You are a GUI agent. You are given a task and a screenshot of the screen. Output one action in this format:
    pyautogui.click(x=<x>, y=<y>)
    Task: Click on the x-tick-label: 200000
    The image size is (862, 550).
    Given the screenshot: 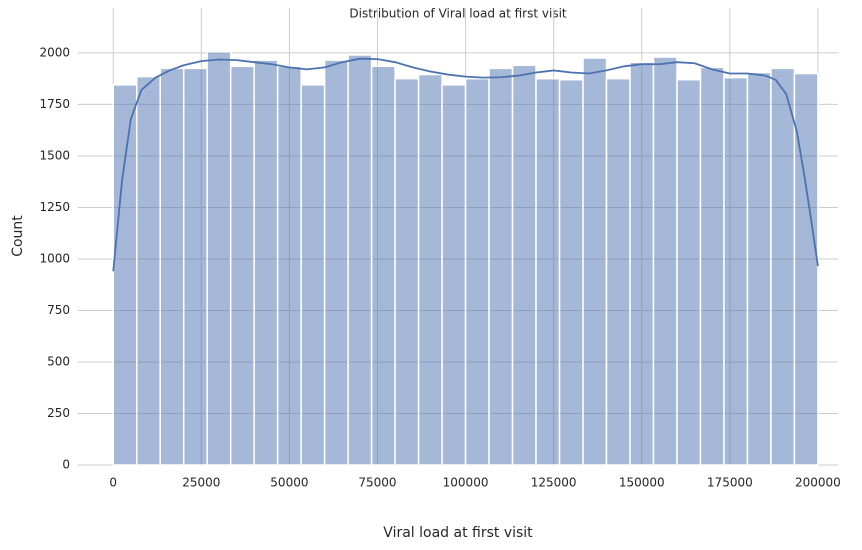 What is the action you would take?
    pyautogui.click(x=818, y=483)
    